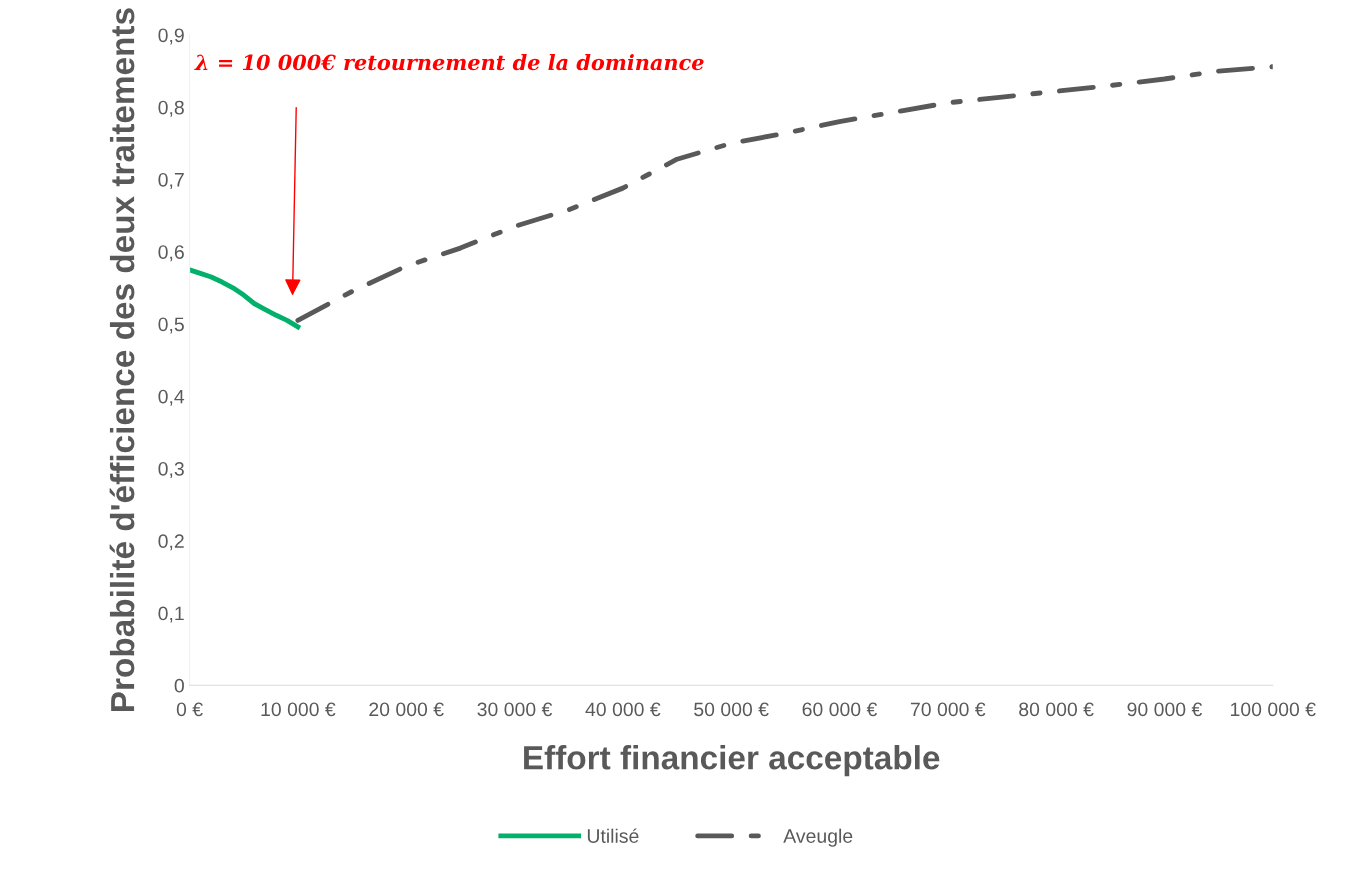 This screenshot has height=873, width=1354. Describe the element at coordinates (1273, 709) in the screenshot. I see `x-tick-label: 100 000 €` at that location.